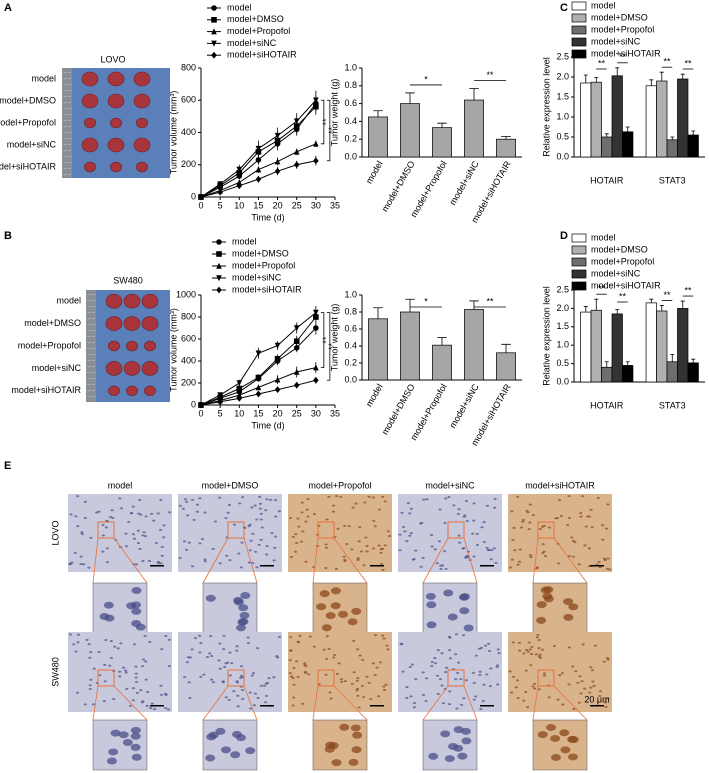 The height and width of the screenshot is (773, 709). Describe the element at coordinates (157, 706) in the screenshot. I see `scale-bar` at that location.